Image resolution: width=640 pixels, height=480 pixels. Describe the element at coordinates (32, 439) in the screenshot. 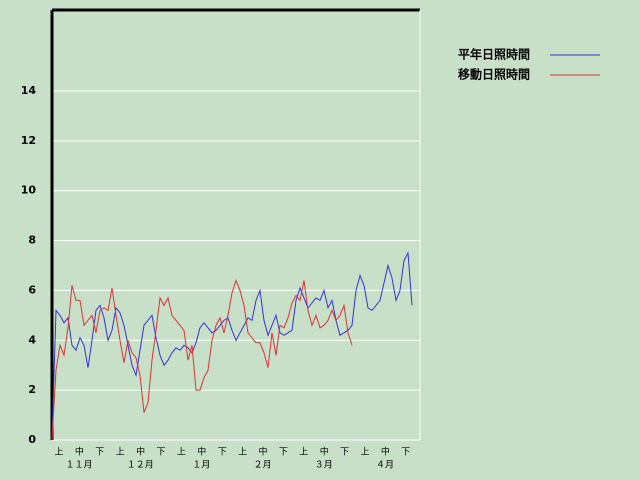

I see `y-tick-label: 0` at that location.